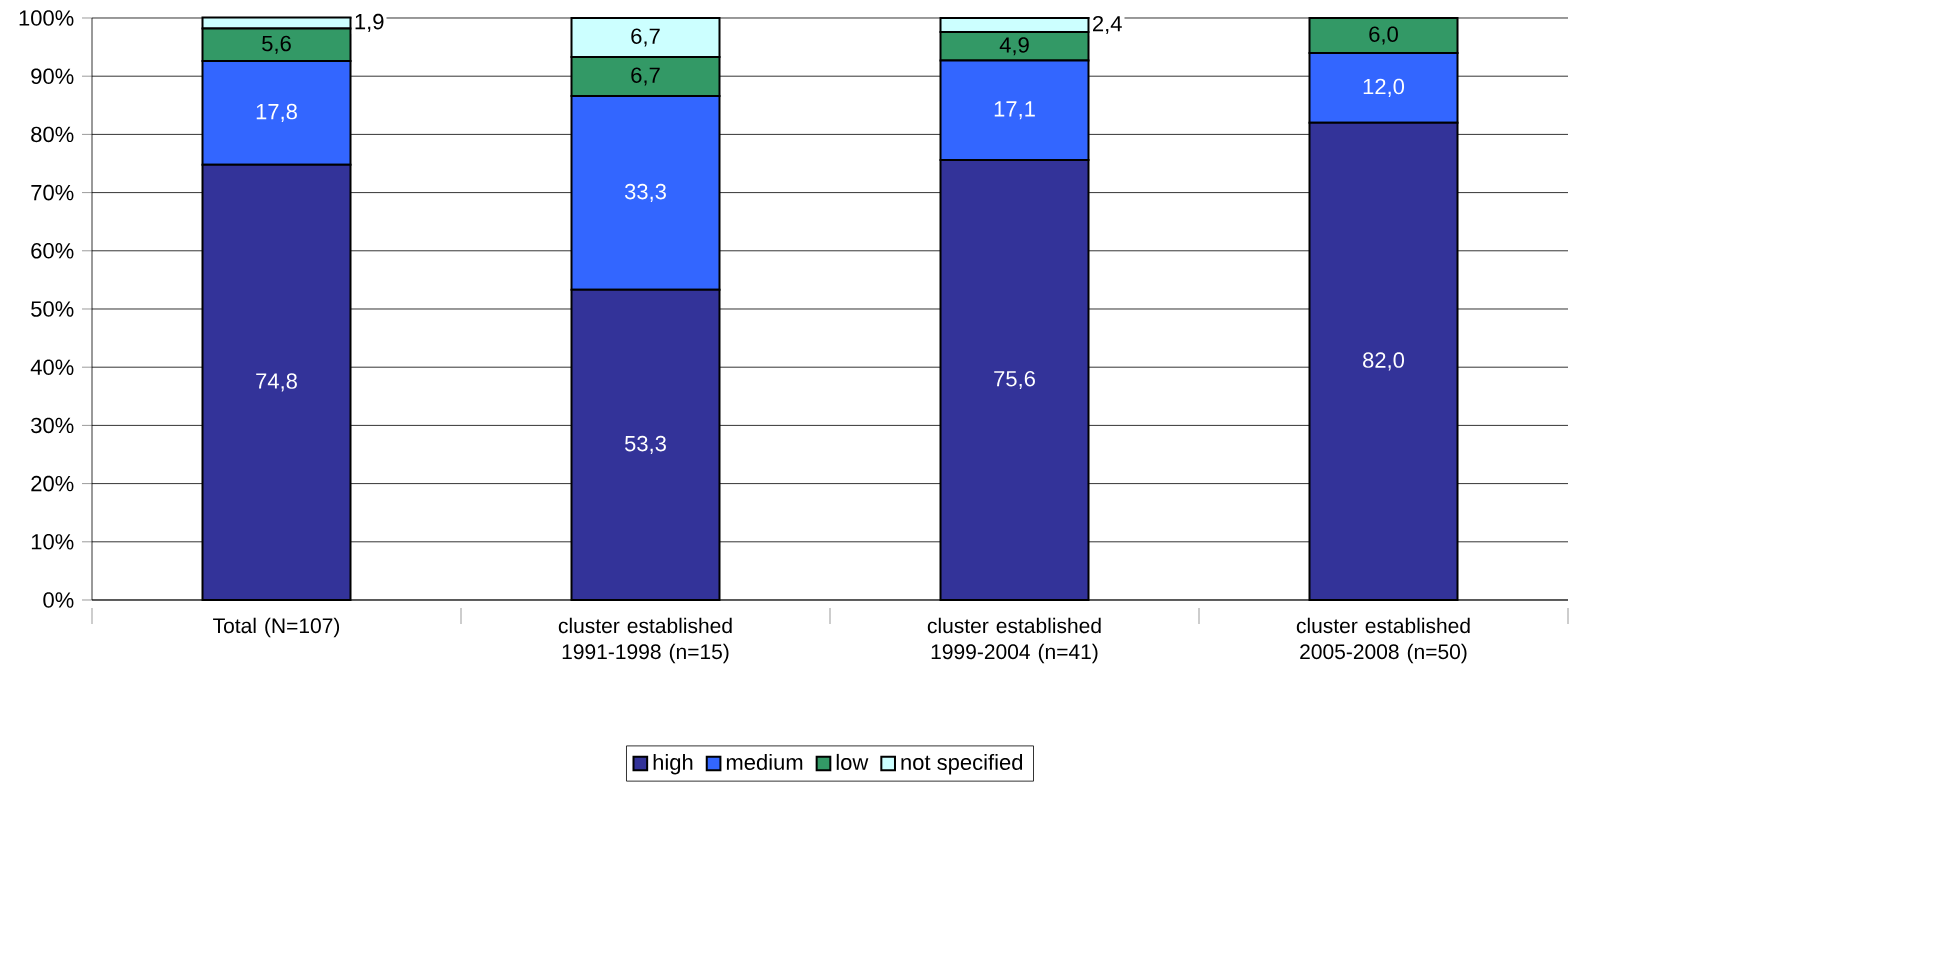  What do you see at coordinates (1014, 46) in the screenshot?
I see `data-label: 4,9` at bounding box center [1014, 46].